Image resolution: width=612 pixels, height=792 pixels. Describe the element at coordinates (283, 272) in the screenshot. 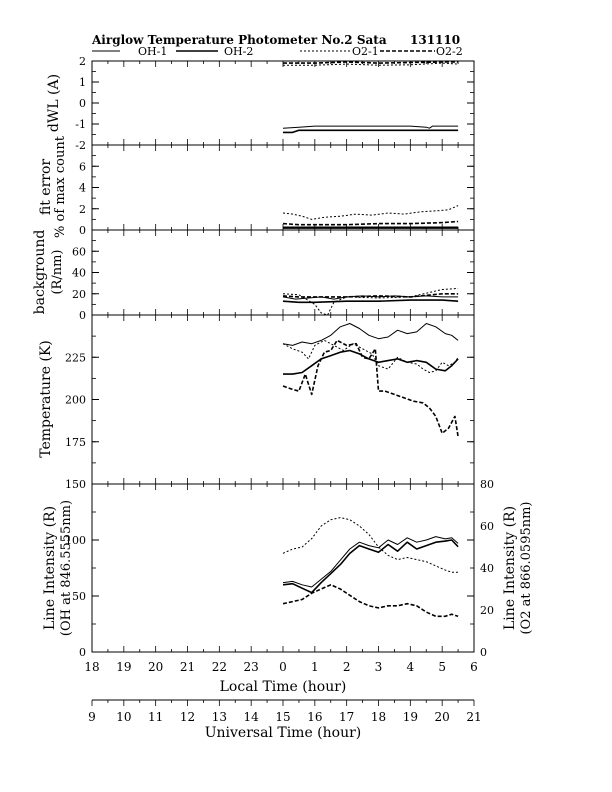

I see `panel-frame-background` at that location.